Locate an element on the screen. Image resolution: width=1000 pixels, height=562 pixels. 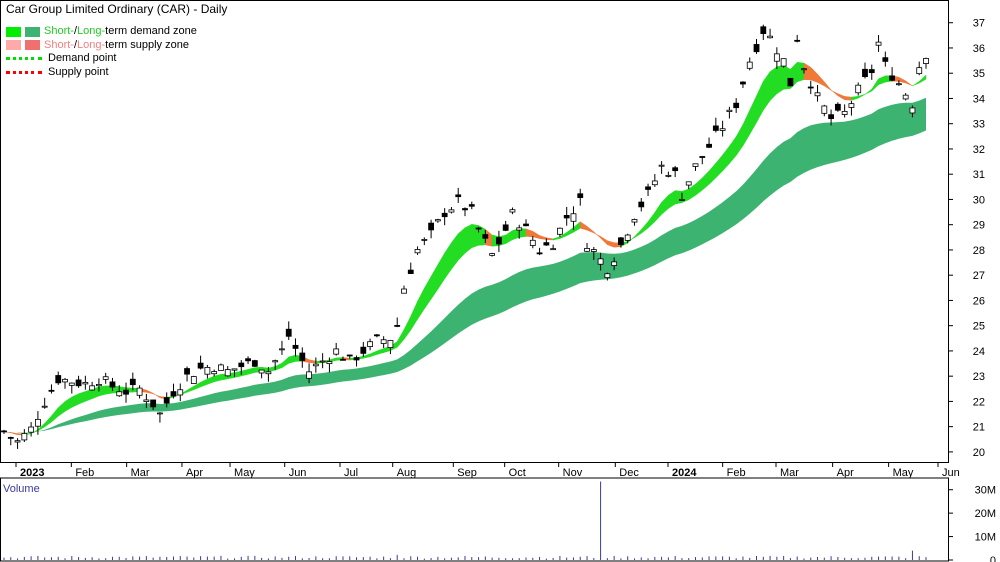
x-tick-label: Sep is located at coordinates (467, 473).